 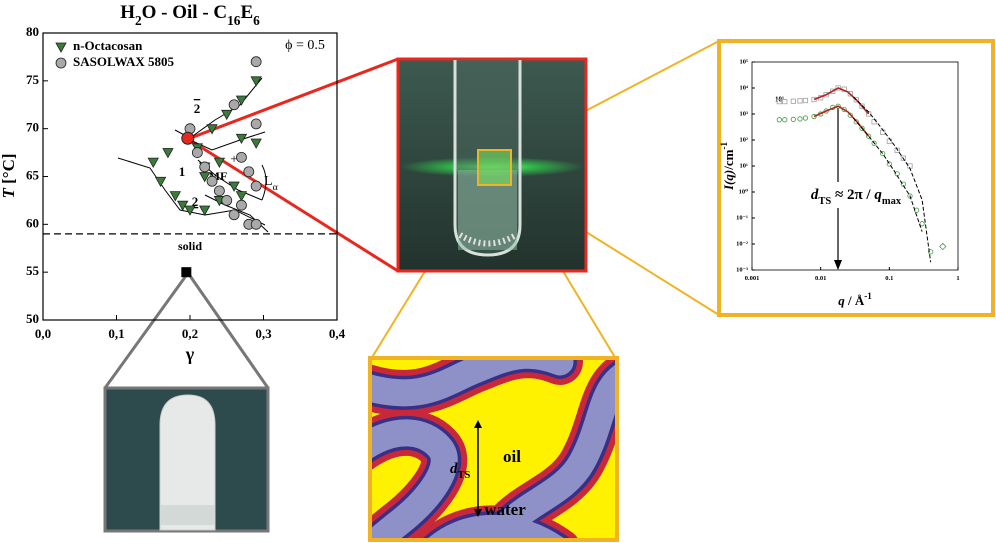 I want to click on x-axis-label: q / Å-1, so click(x=855, y=299).